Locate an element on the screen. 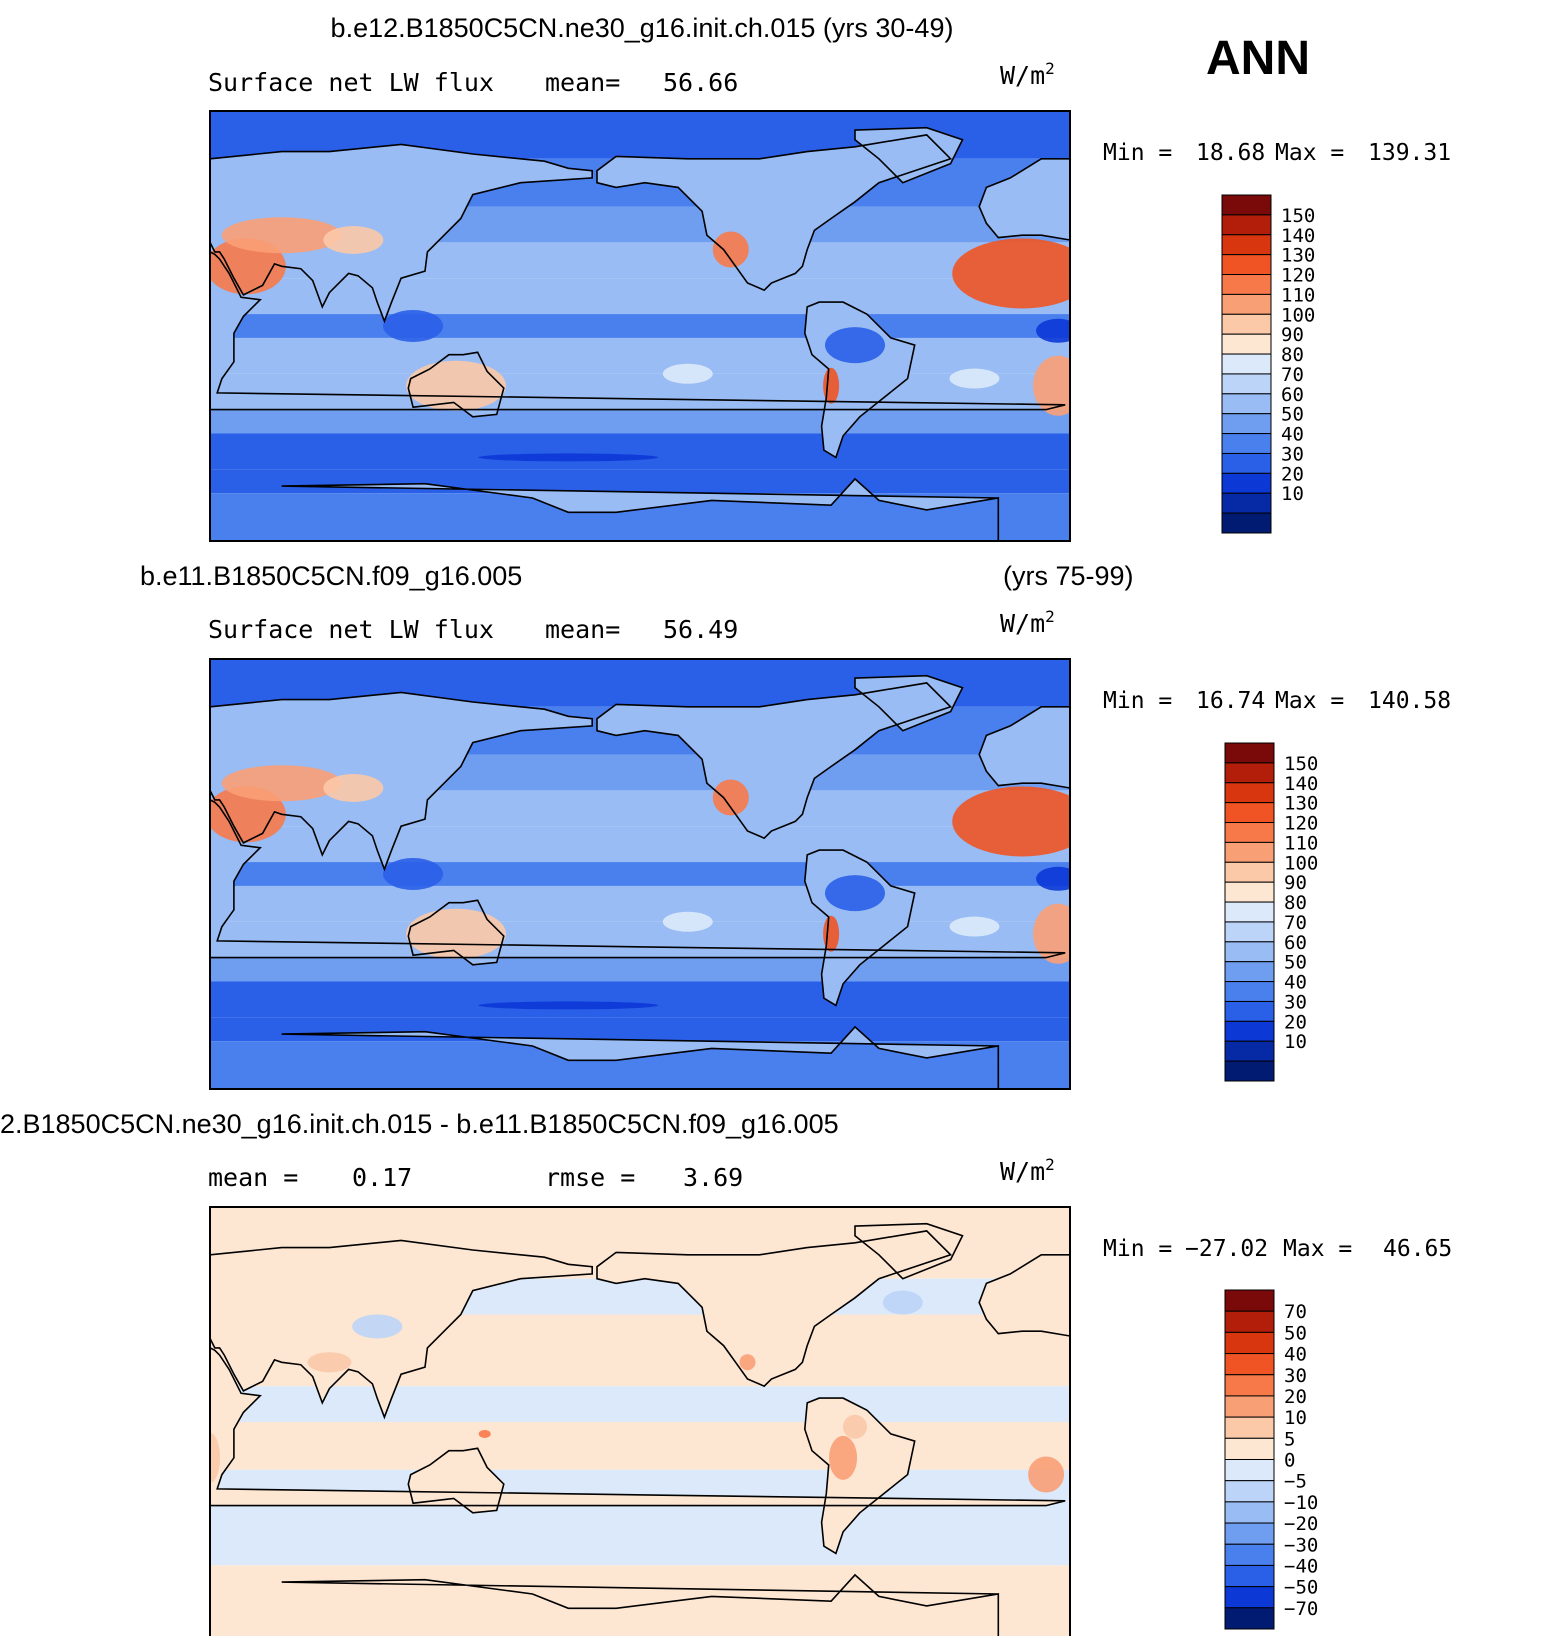 The height and width of the screenshot is (1636, 1547). panel-2-min-value: 16.74 is located at coordinates (1230, 701).